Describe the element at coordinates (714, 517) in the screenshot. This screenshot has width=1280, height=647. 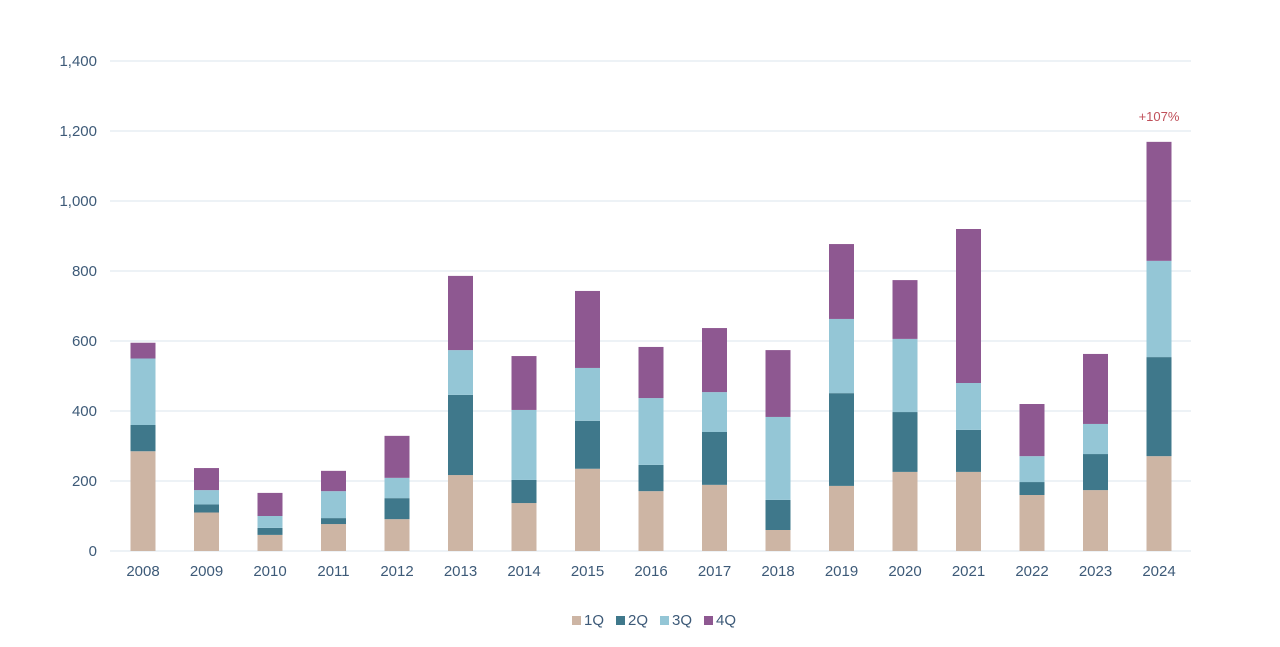
I see `bar-segment-2017-1Q` at that location.